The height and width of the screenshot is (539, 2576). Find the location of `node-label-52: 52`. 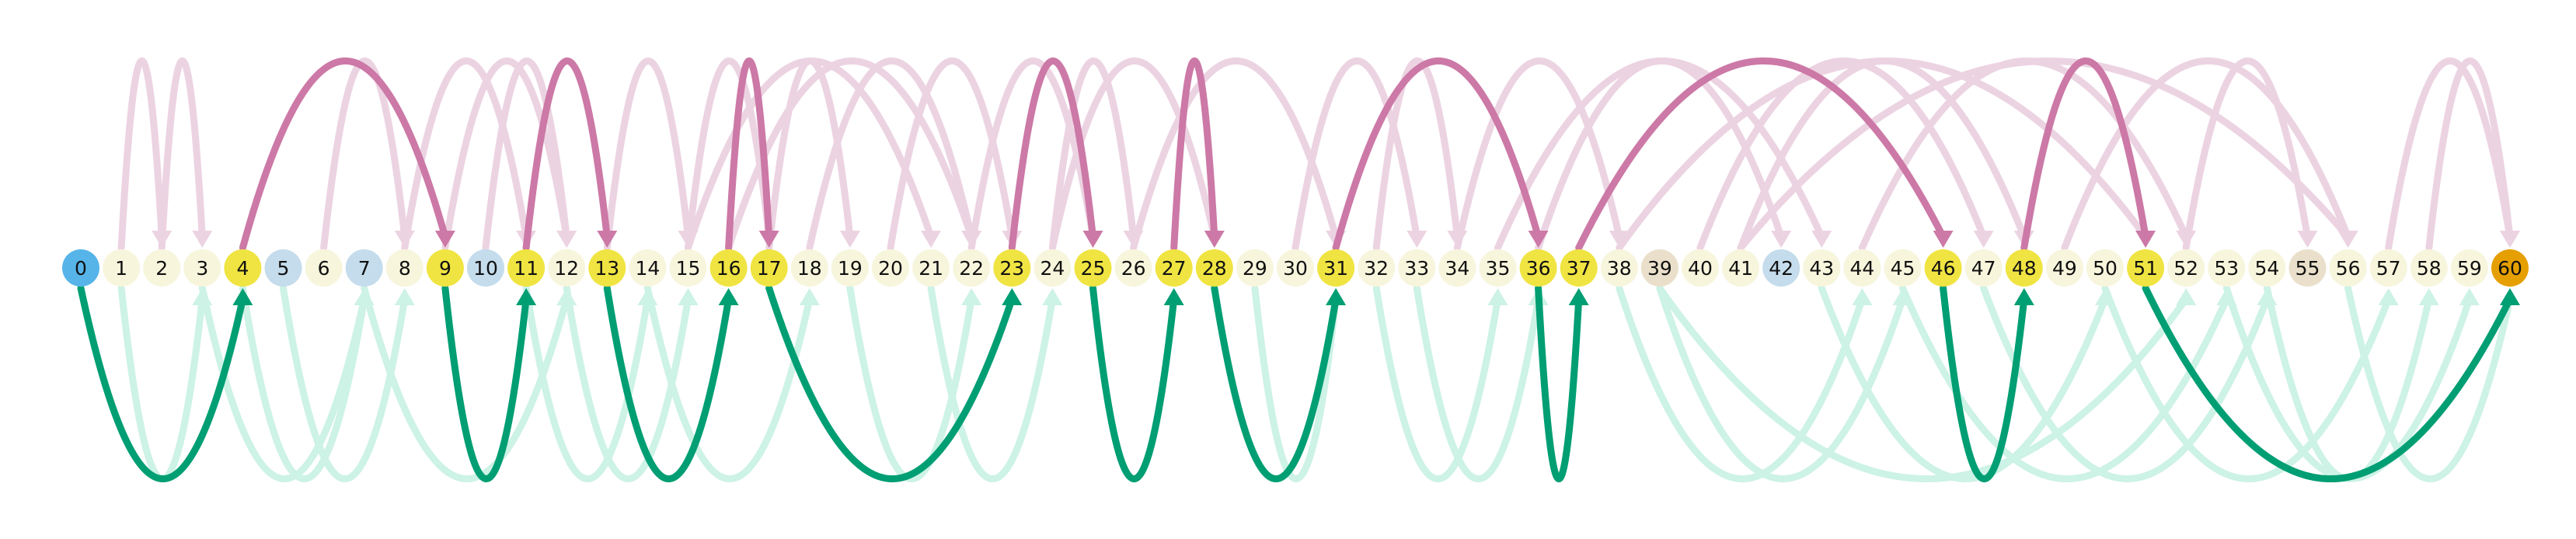

node-label-52: 52 is located at coordinates (2185, 268).